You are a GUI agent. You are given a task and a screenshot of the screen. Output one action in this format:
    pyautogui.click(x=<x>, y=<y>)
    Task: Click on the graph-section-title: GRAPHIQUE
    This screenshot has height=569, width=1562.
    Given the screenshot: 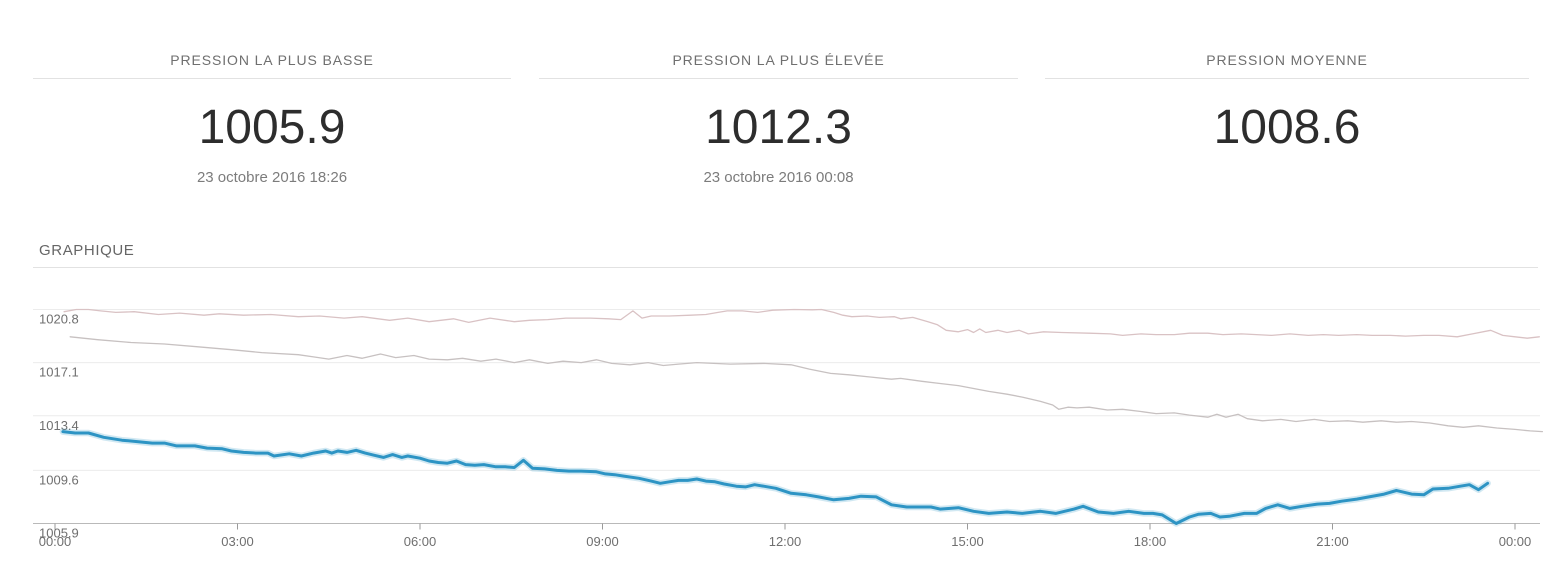 What is the action you would take?
    pyautogui.click(x=87, y=250)
    